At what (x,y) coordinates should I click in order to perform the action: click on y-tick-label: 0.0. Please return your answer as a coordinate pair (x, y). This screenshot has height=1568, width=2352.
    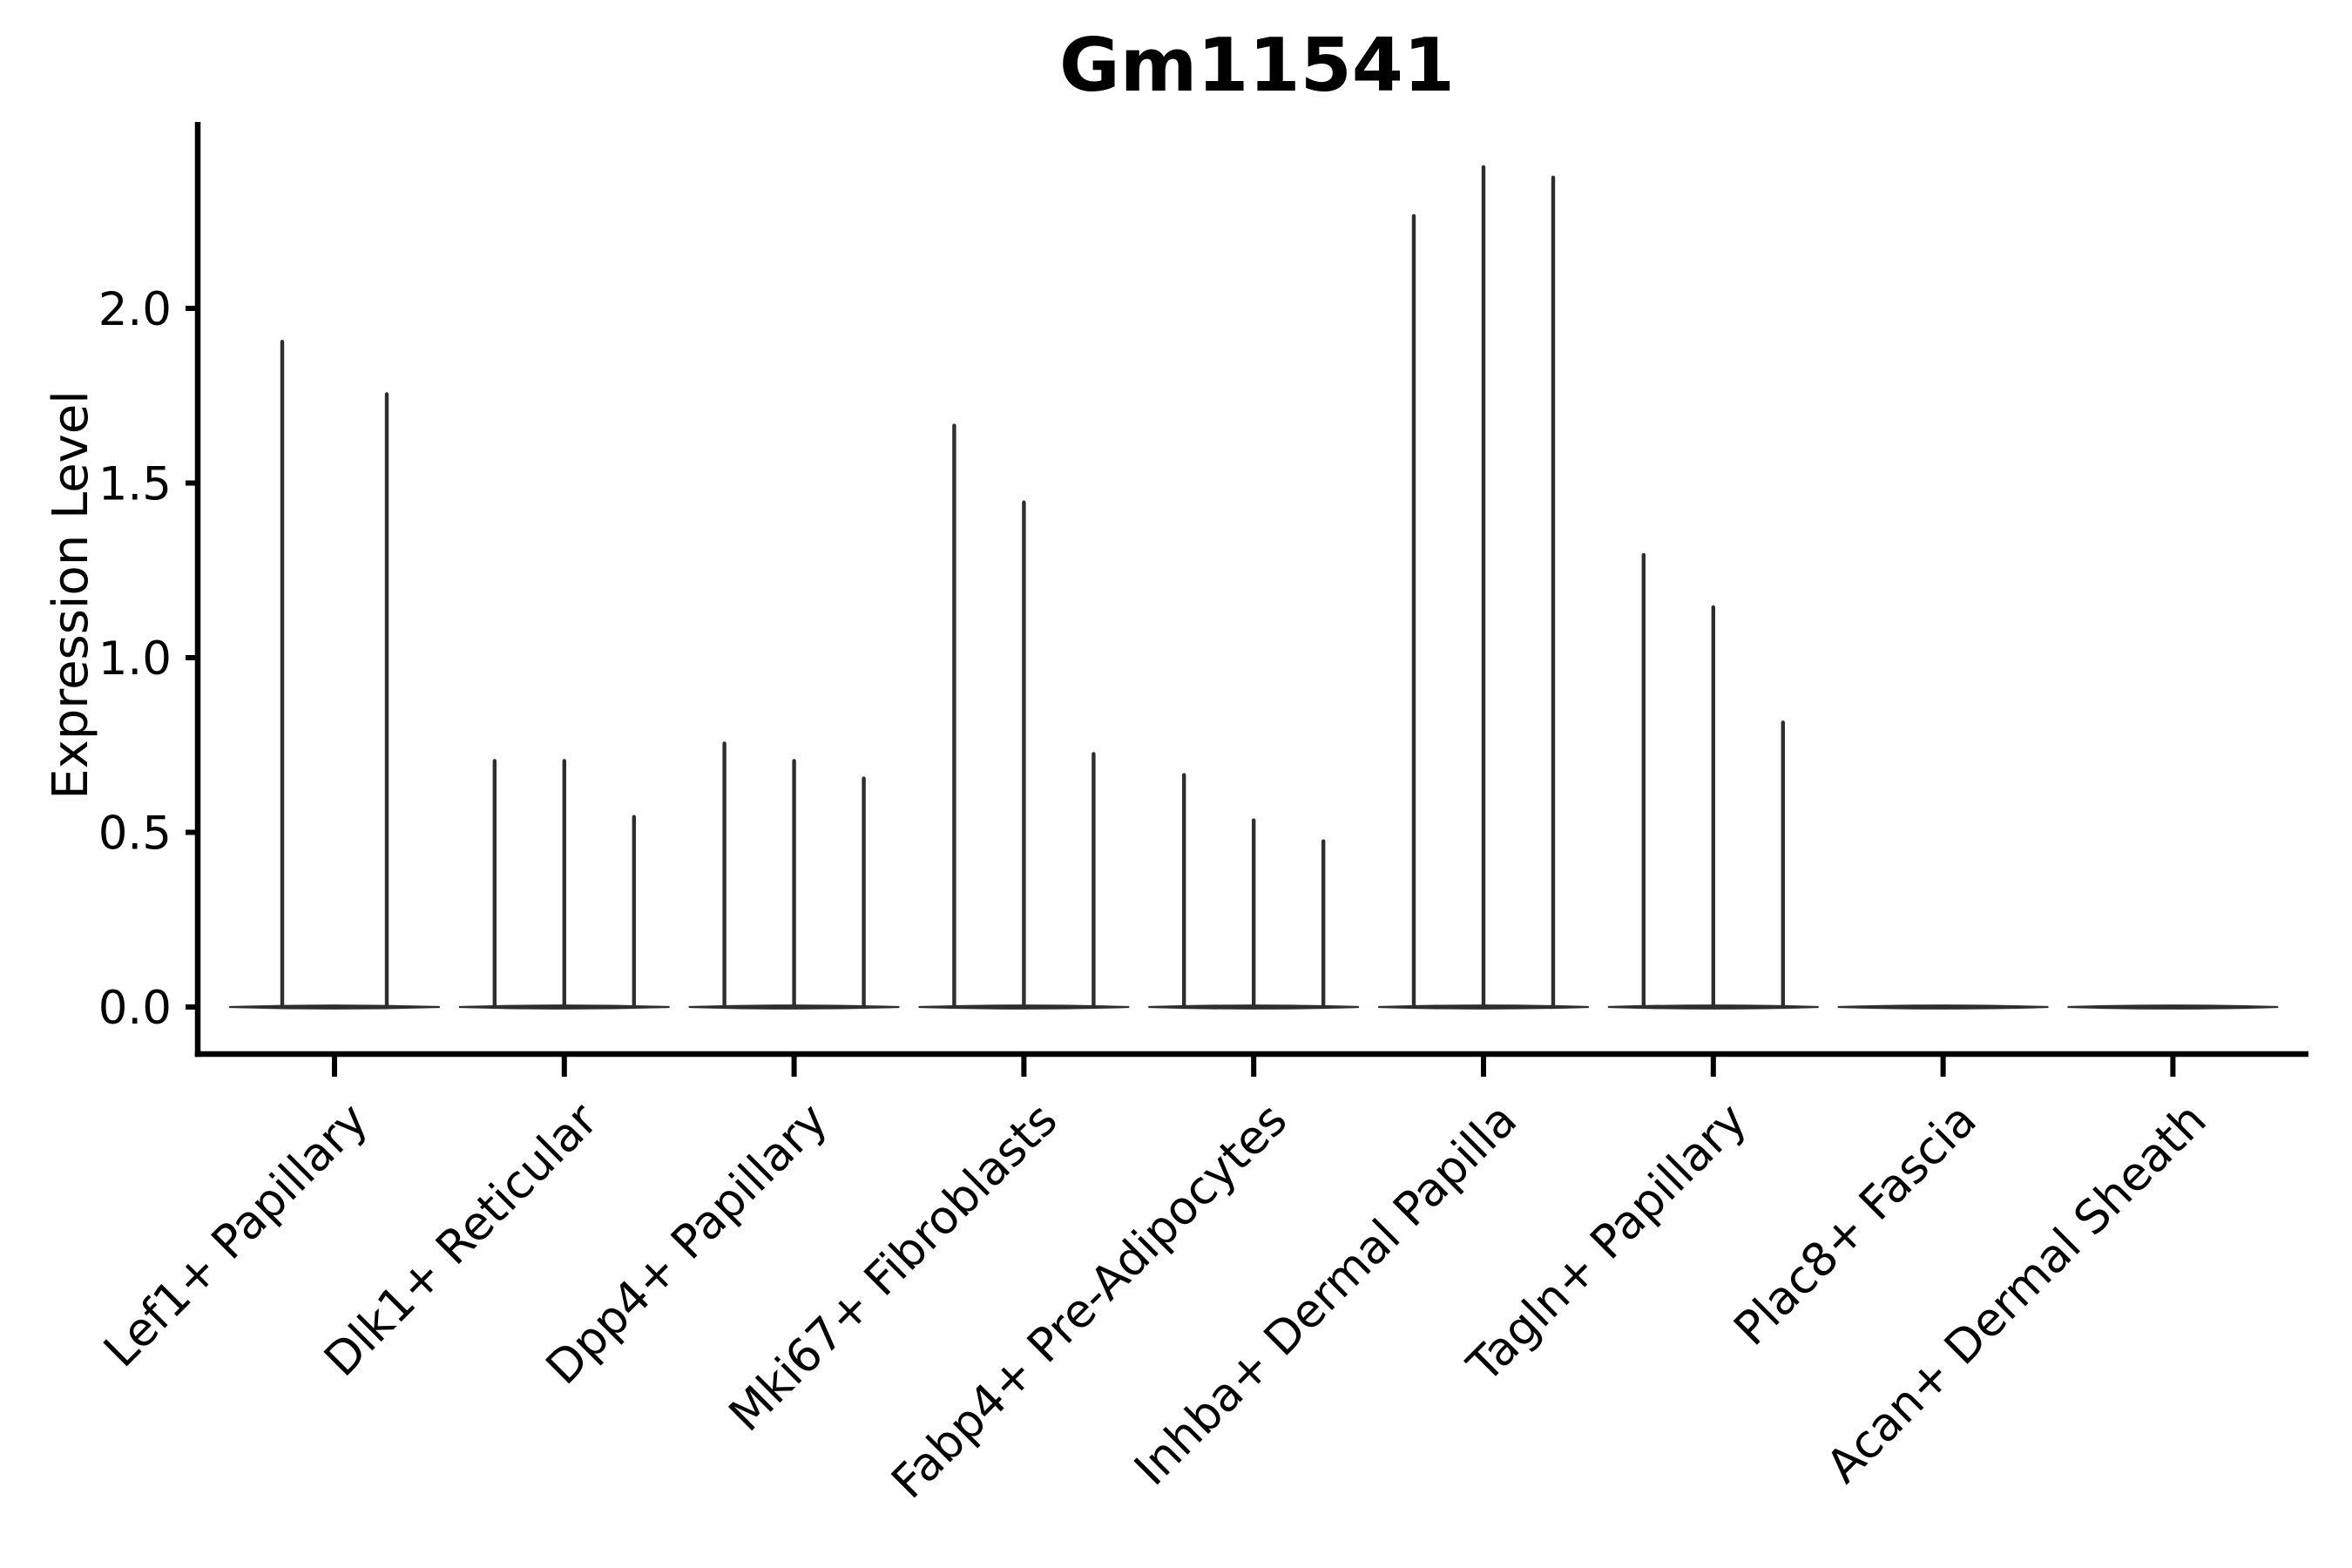
    Looking at the image, I should click on (135, 1008).